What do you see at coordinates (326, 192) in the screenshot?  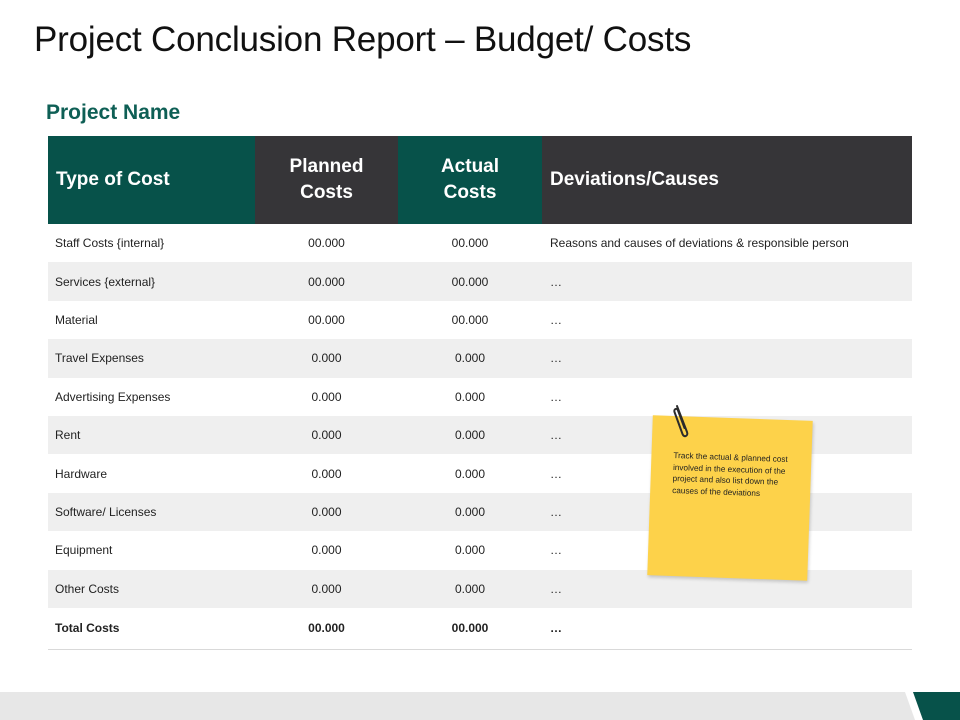 I see `header-planned-line2: Costs` at bounding box center [326, 192].